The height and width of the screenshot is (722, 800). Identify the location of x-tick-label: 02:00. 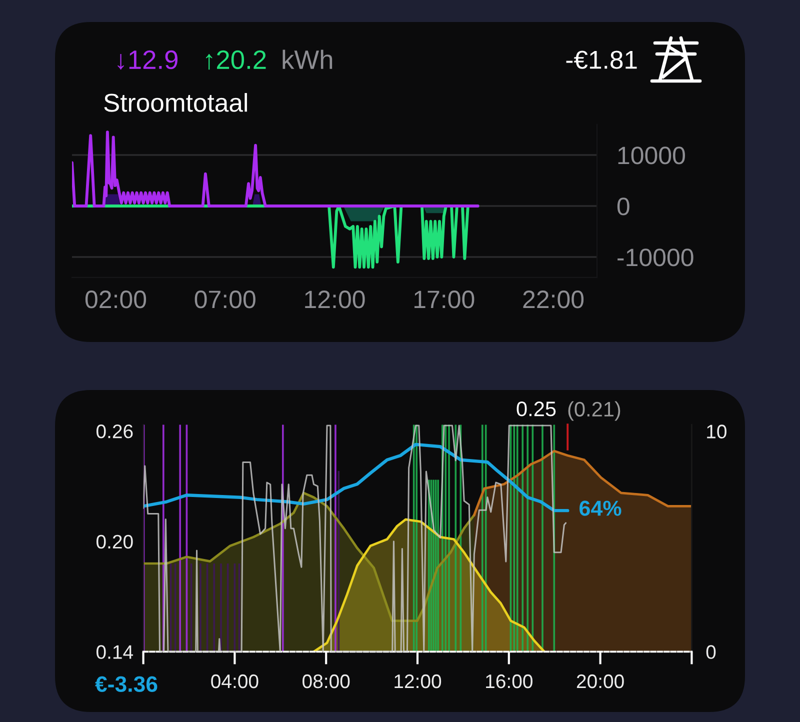
(115, 299).